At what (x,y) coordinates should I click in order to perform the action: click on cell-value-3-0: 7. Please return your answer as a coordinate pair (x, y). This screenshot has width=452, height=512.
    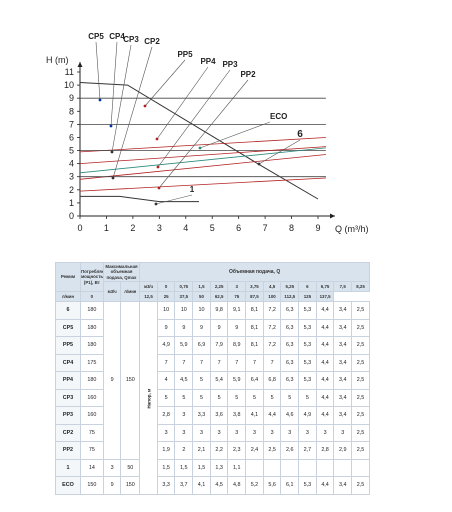
    Looking at the image, I should click on (166, 362).